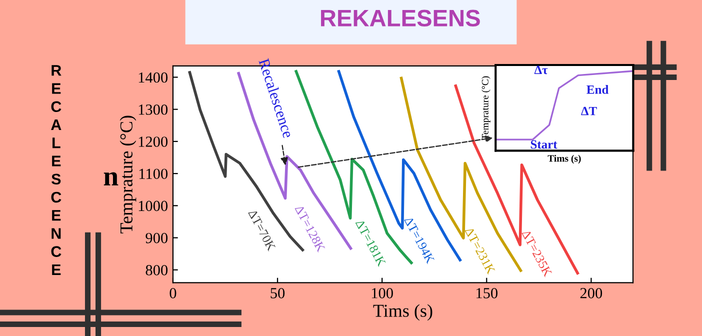  Describe the element at coordinates (111, 179) in the screenshot. I see `text: n` at that location.